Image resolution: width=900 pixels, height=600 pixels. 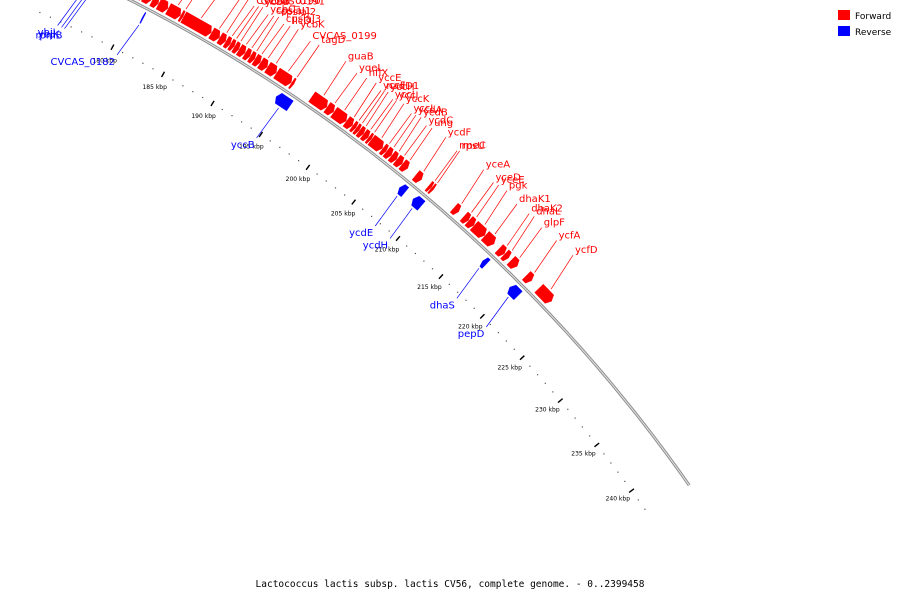 I want to click on gene-yccI, so click(x=365, y=135).